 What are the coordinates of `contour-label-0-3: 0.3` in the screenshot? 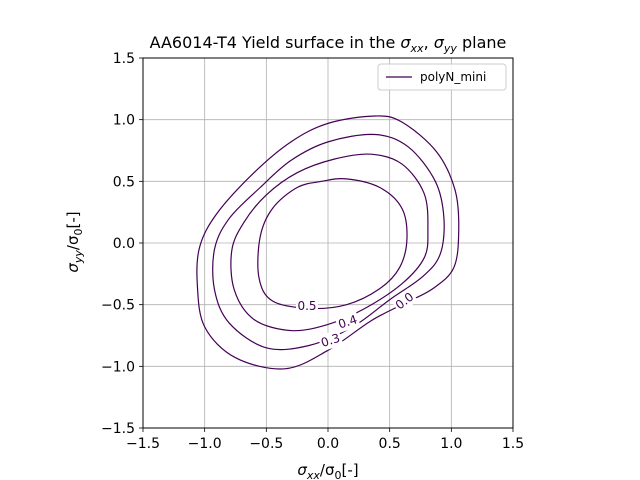 It's located at (330, 340).